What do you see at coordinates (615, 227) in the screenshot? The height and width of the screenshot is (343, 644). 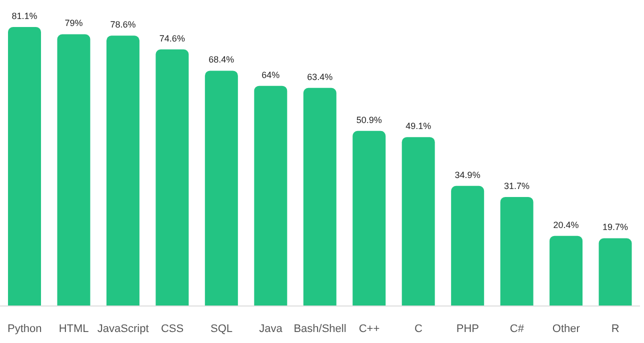 I see `data-label: 19.7%` at bounding box center [615, 227].